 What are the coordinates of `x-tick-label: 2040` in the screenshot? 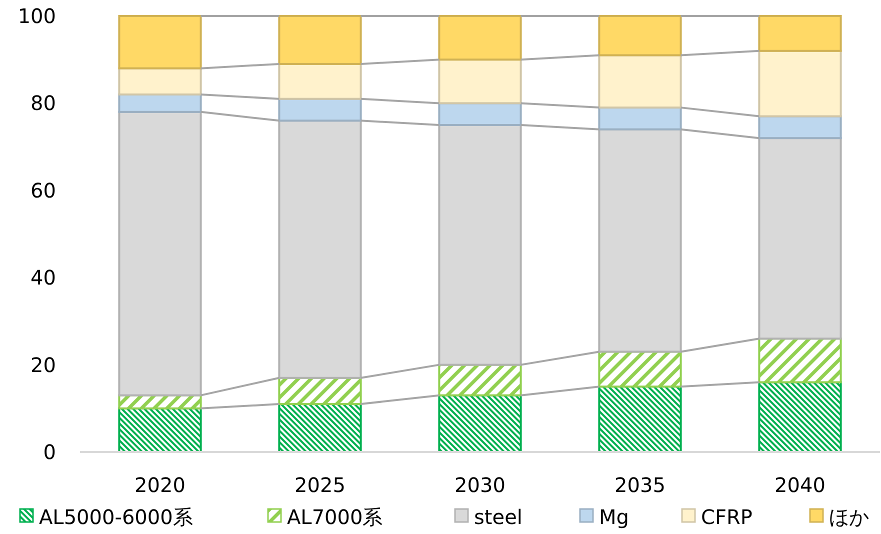 It's located at (800, 485).